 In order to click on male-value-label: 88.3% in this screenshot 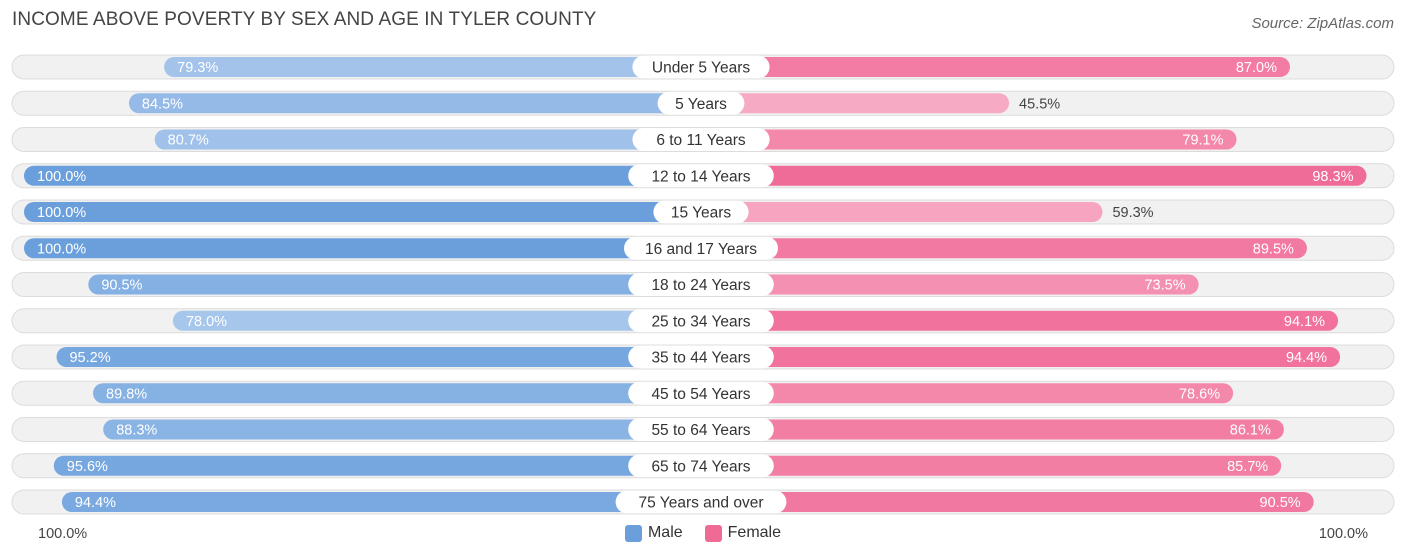, I will do `click(136, 431)`.